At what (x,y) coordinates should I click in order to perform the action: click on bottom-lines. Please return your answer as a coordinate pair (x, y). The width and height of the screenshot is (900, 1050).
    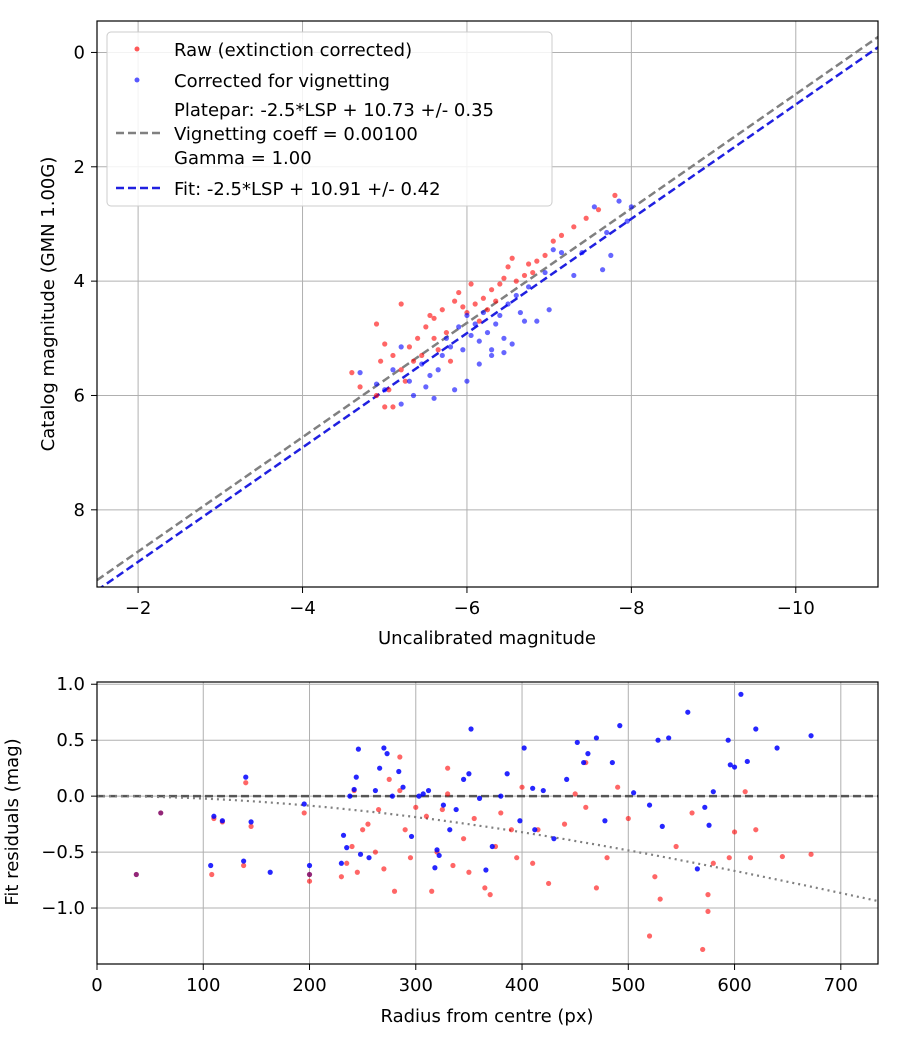
    Looking at the image, I should click on (488, 848).